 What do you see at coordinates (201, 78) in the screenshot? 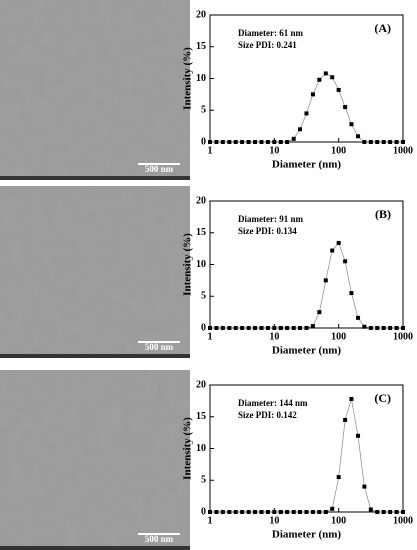
I see `y-tick-label: 10` at bounding box center [201, 78].